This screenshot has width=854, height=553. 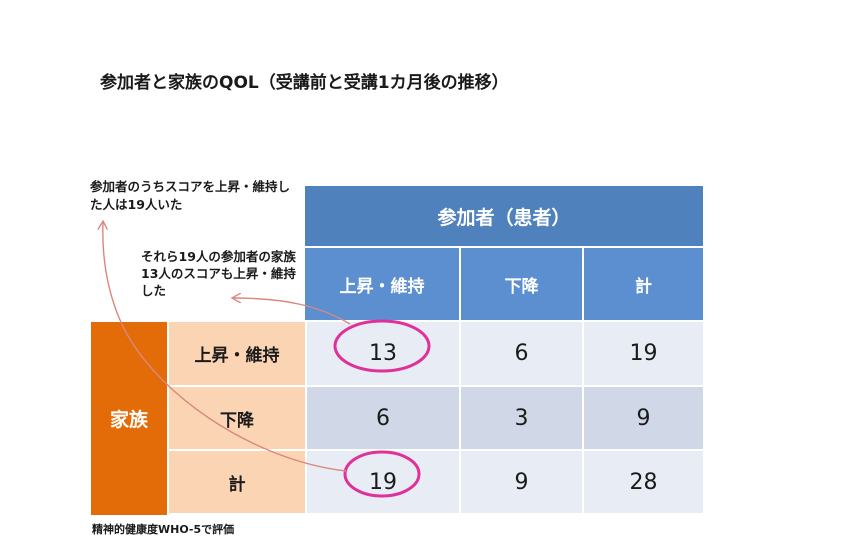 What do you see at coordinates (520, 483) in the screenshot?
I see `cell-total-fall: 9` at bounding box center [520, 483].